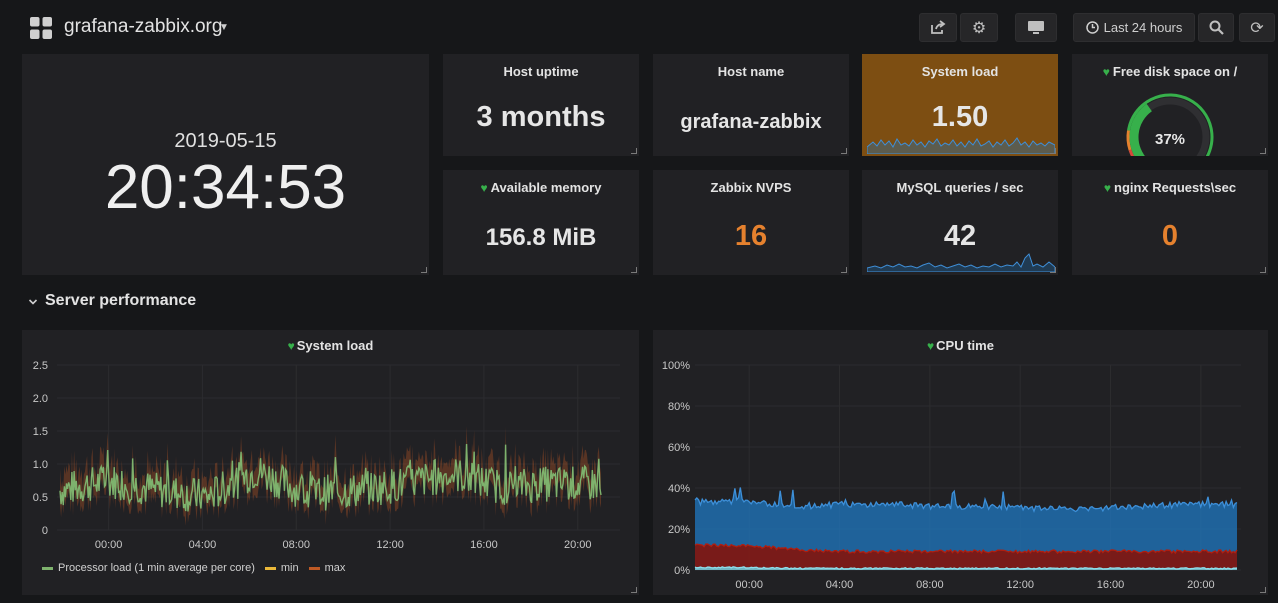 Image resolution: width=1278 pixels, height=603 pixels. Describe the element at coordinates (40, 366) in the screenshot. I see `y-tick-label: 2.5` at that location.